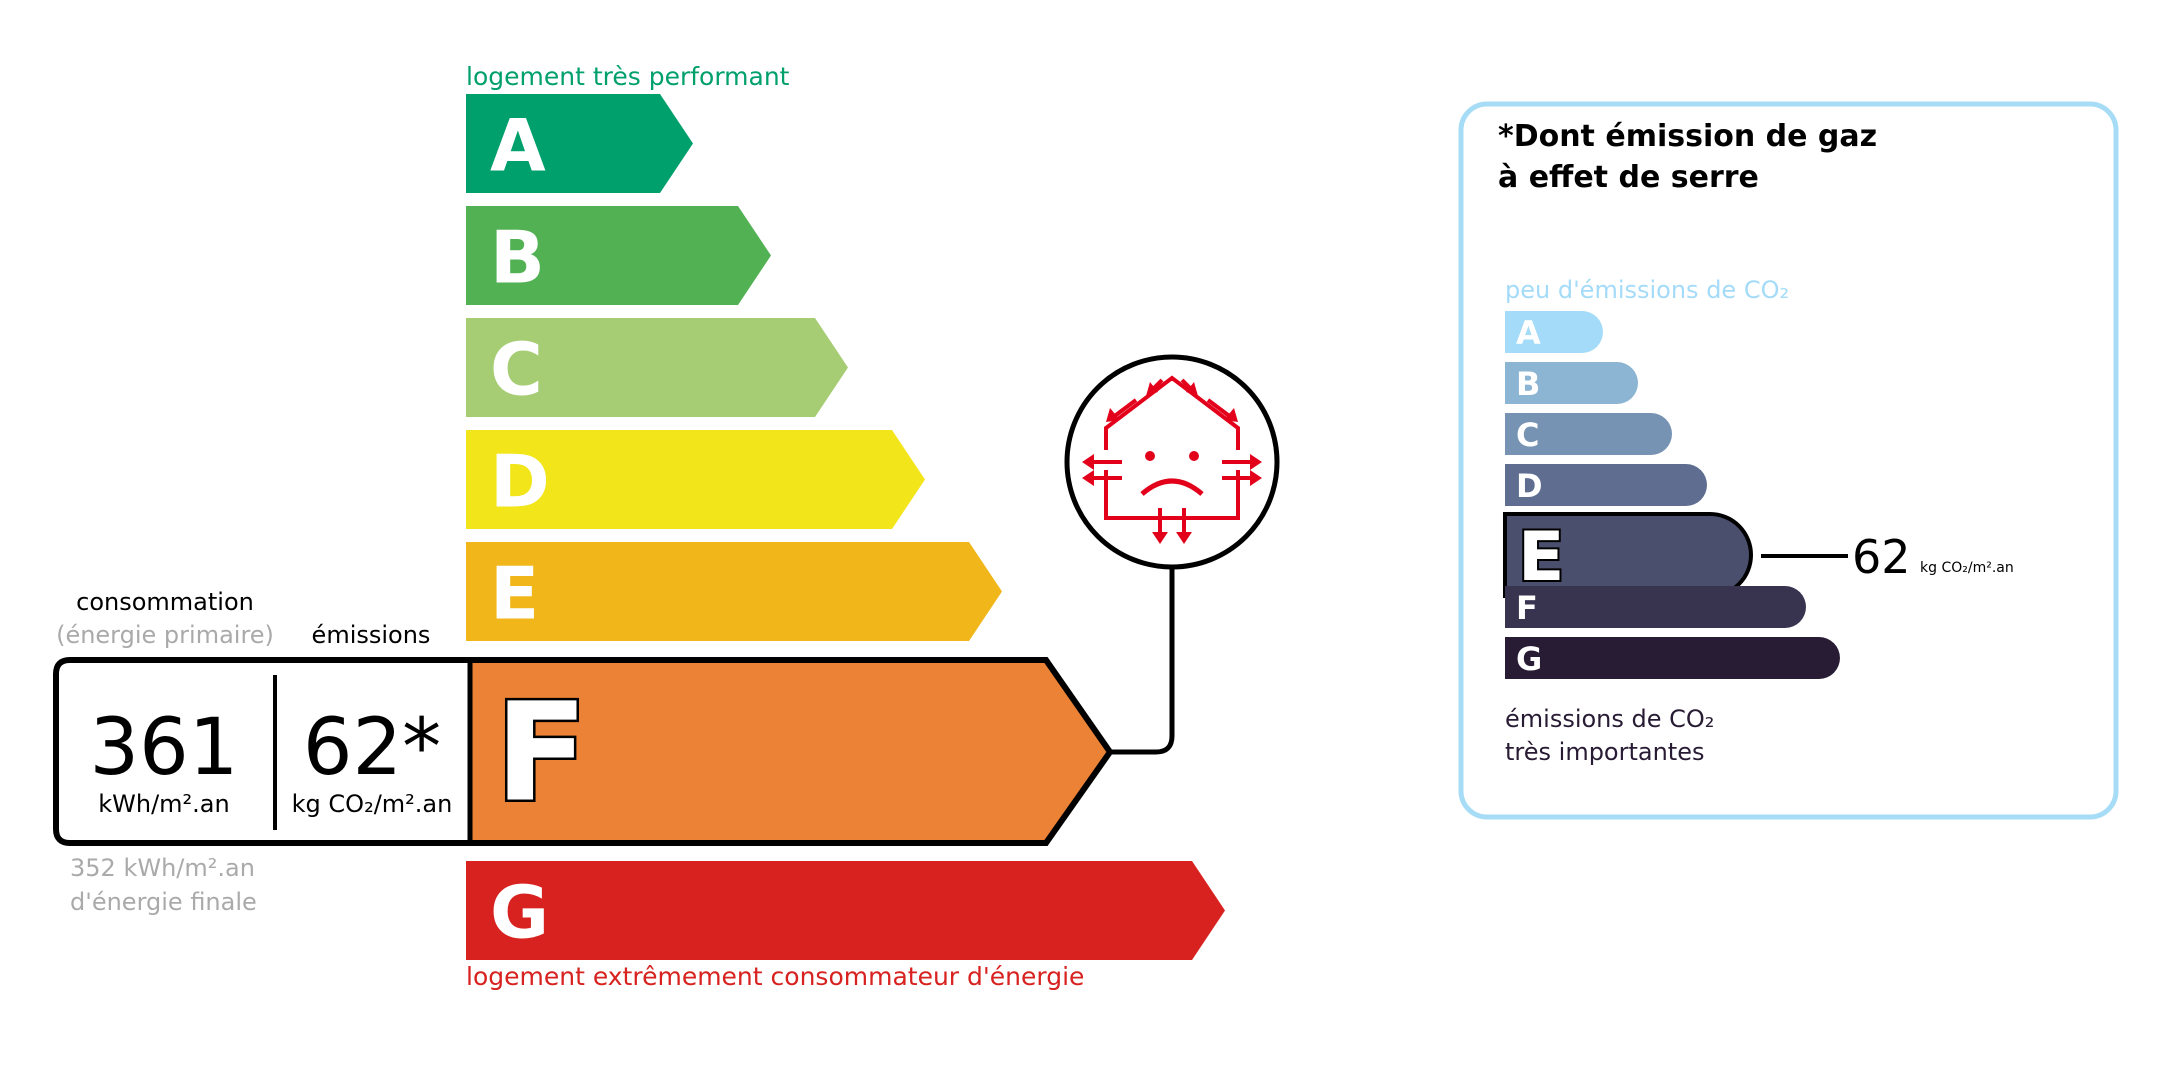  Describe the element at coordinates (165, 635) in the screenshot. I see `consumption-sublabel: (énergie primaire)` at that location.